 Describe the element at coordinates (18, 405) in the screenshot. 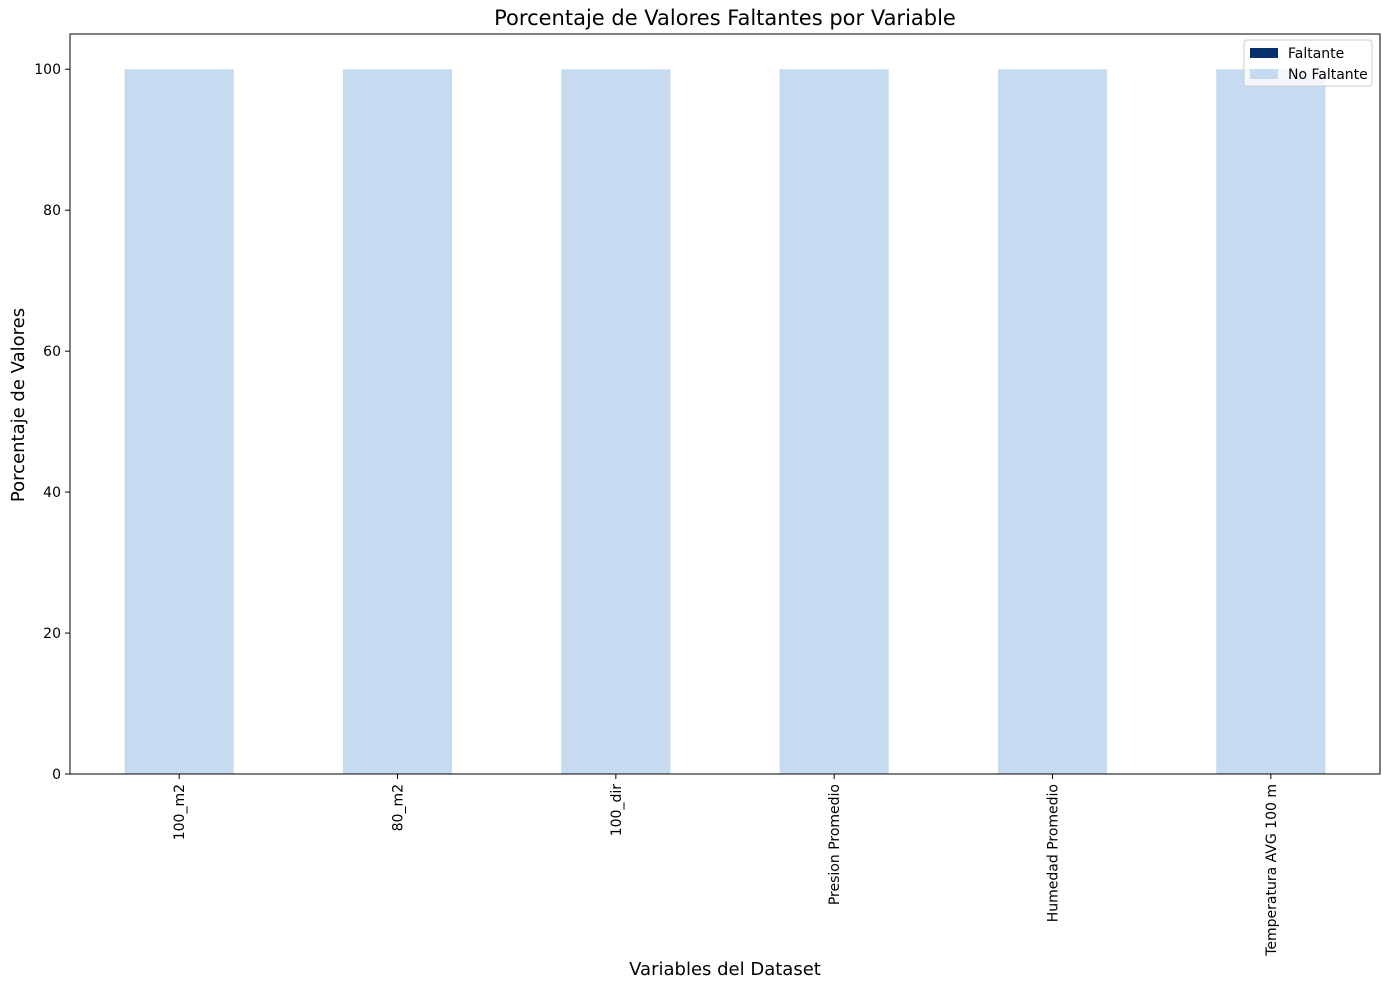

I see `y-axis-label: Porcentaje de Valores` at that location.